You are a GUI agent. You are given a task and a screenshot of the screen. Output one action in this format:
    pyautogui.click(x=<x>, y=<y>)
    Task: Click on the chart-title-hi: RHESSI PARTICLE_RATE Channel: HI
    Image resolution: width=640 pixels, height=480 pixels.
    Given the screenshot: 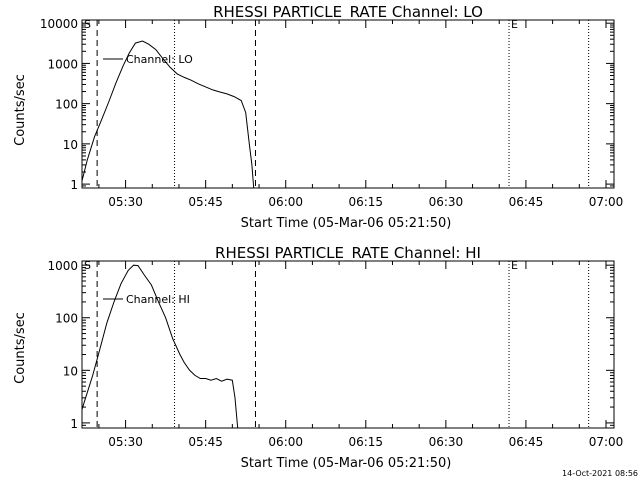 What is the action you would take?
    pyautogui.click(x=348, y=253)
    